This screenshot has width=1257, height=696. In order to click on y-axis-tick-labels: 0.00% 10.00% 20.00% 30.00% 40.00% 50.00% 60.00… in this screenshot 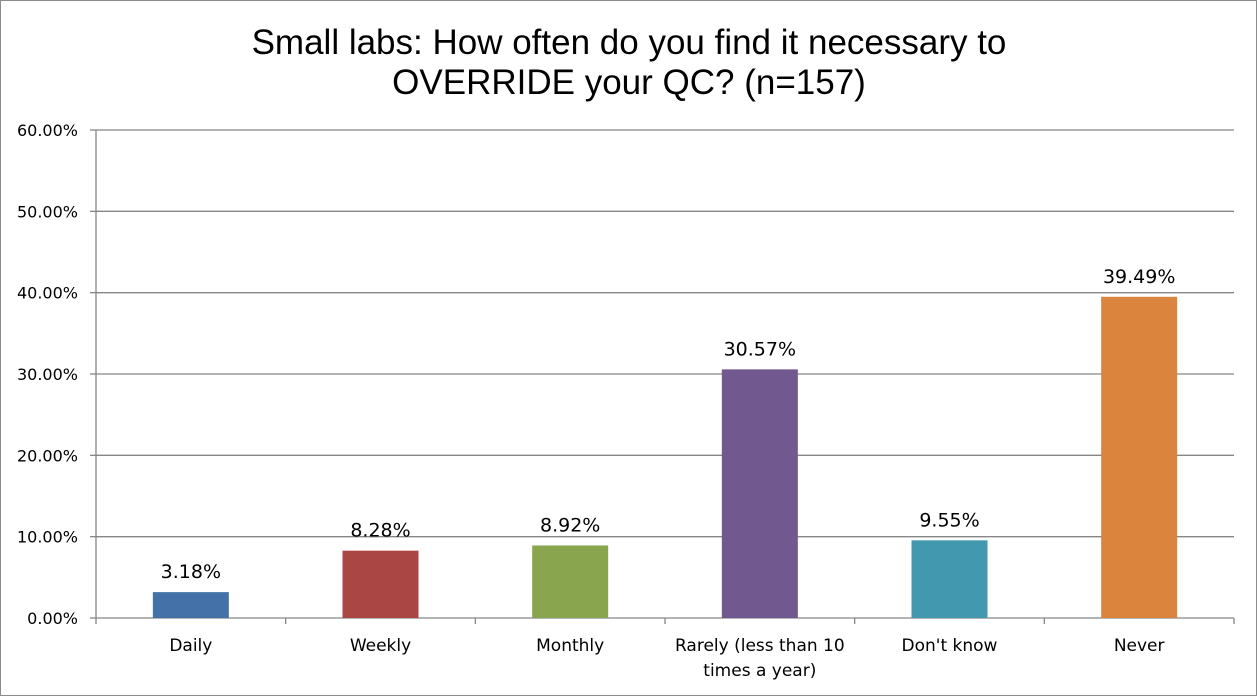, I will do `click(47, 374)`.